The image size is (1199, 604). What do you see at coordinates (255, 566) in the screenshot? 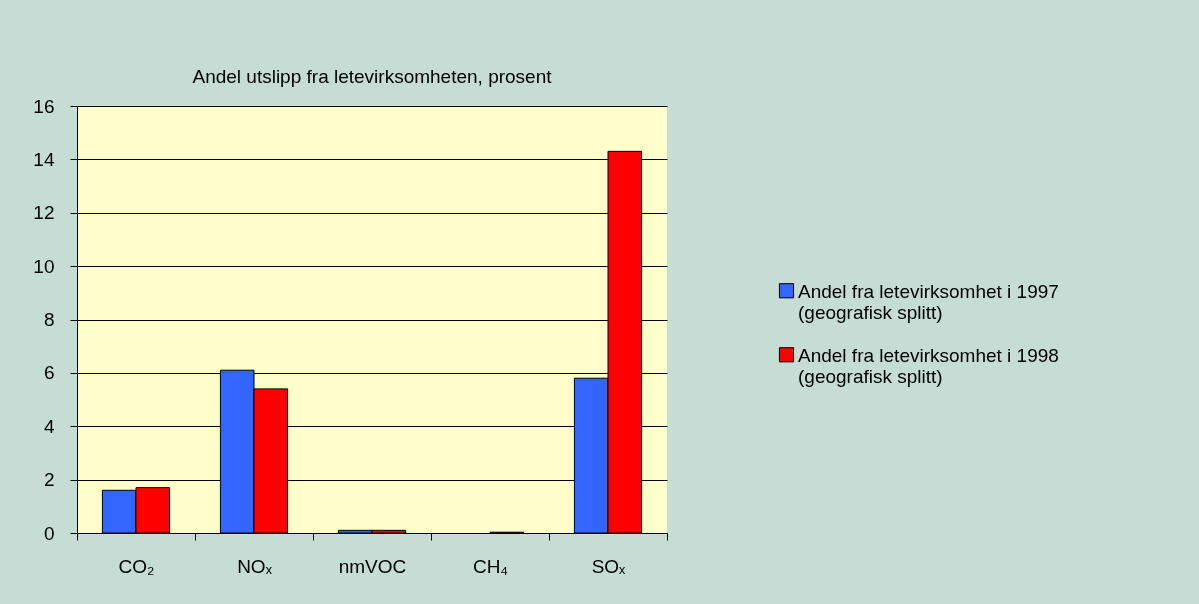
I see `x-tick-label: NOₓ` at bounding box center [255, 566].